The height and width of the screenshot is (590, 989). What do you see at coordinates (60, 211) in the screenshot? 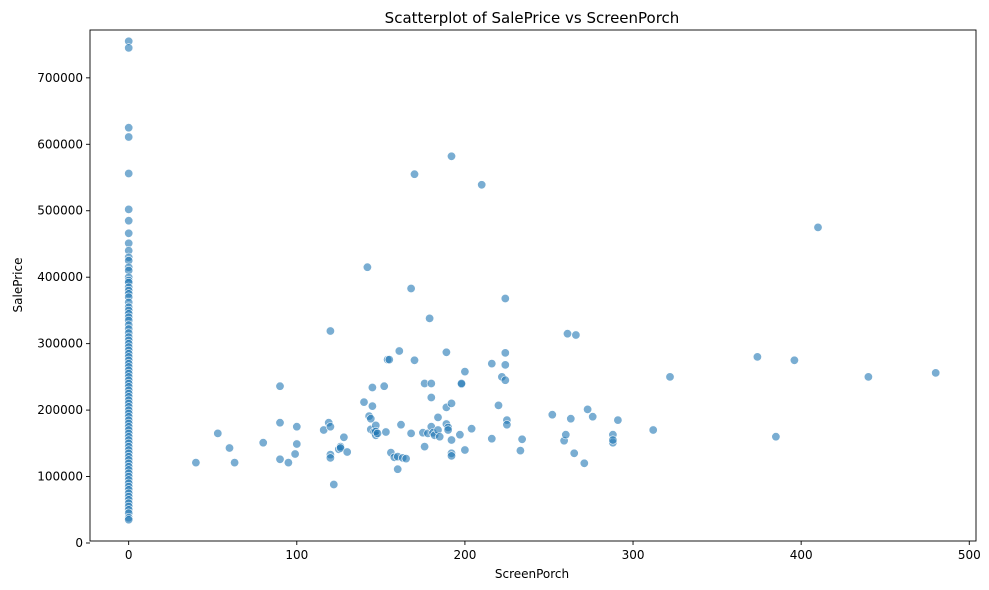
I see `y-tick-label: 500000` at bounding box center [60, 211].